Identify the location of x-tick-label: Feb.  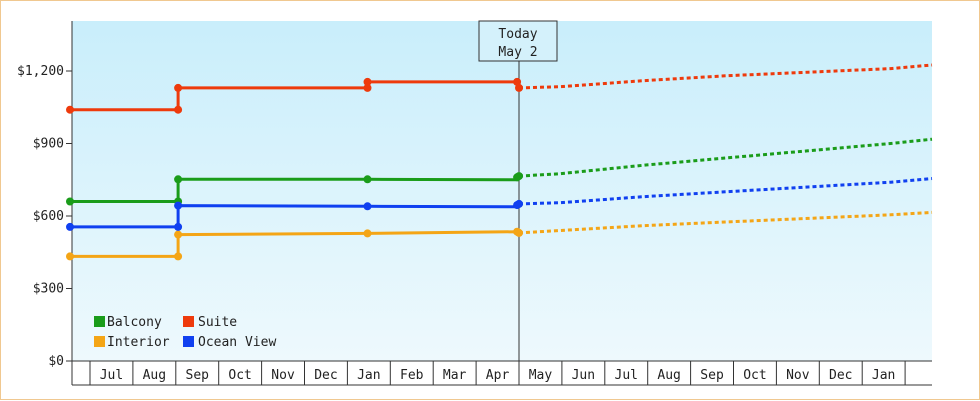
(412, 375).